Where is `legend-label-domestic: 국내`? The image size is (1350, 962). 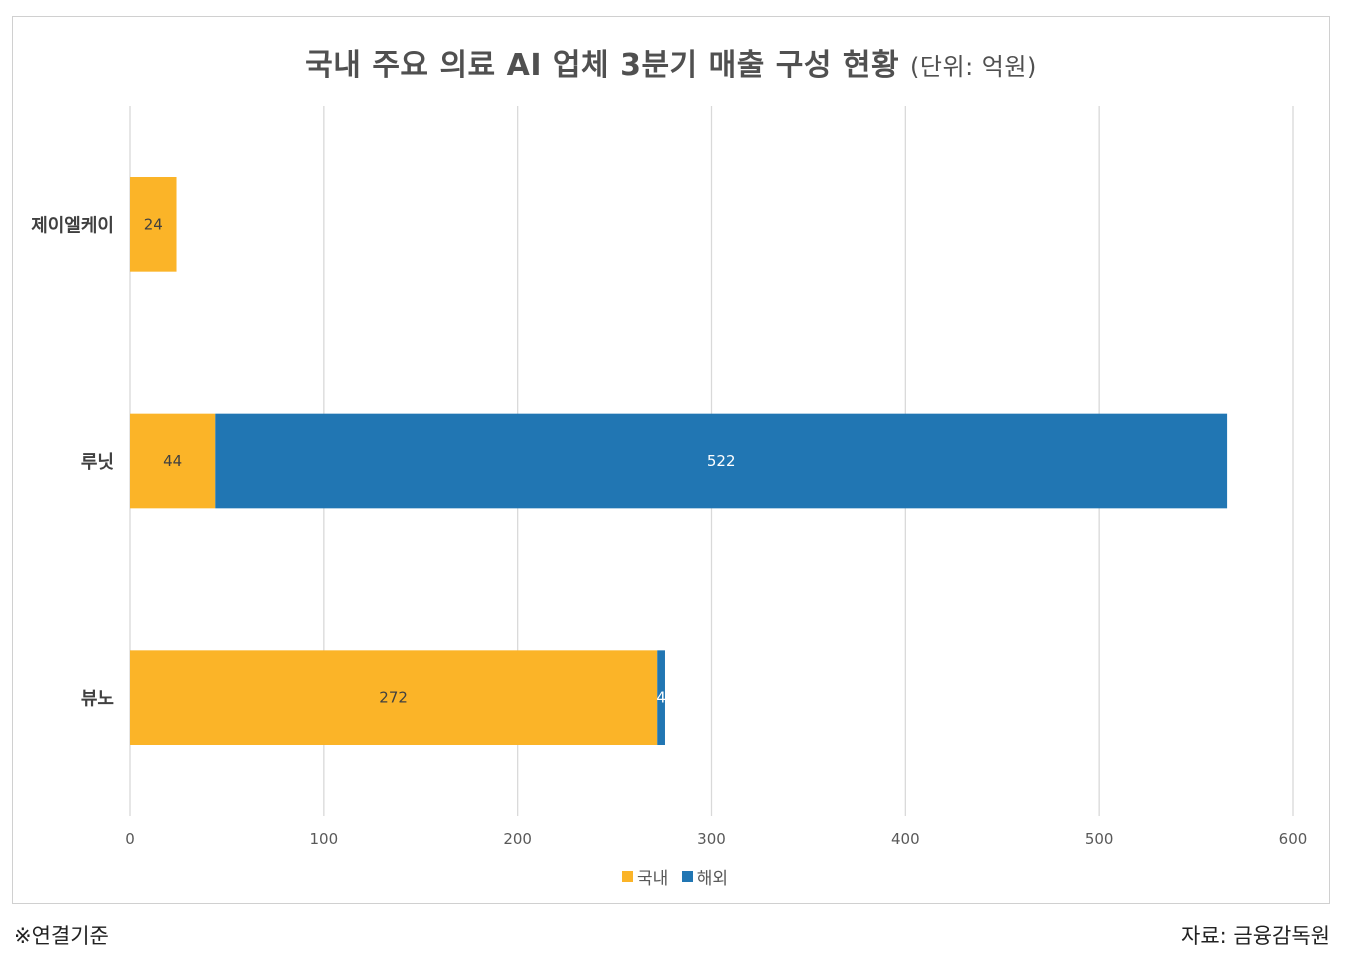
legend-label-domestic: 국내 is located at coordinates (653, 879).